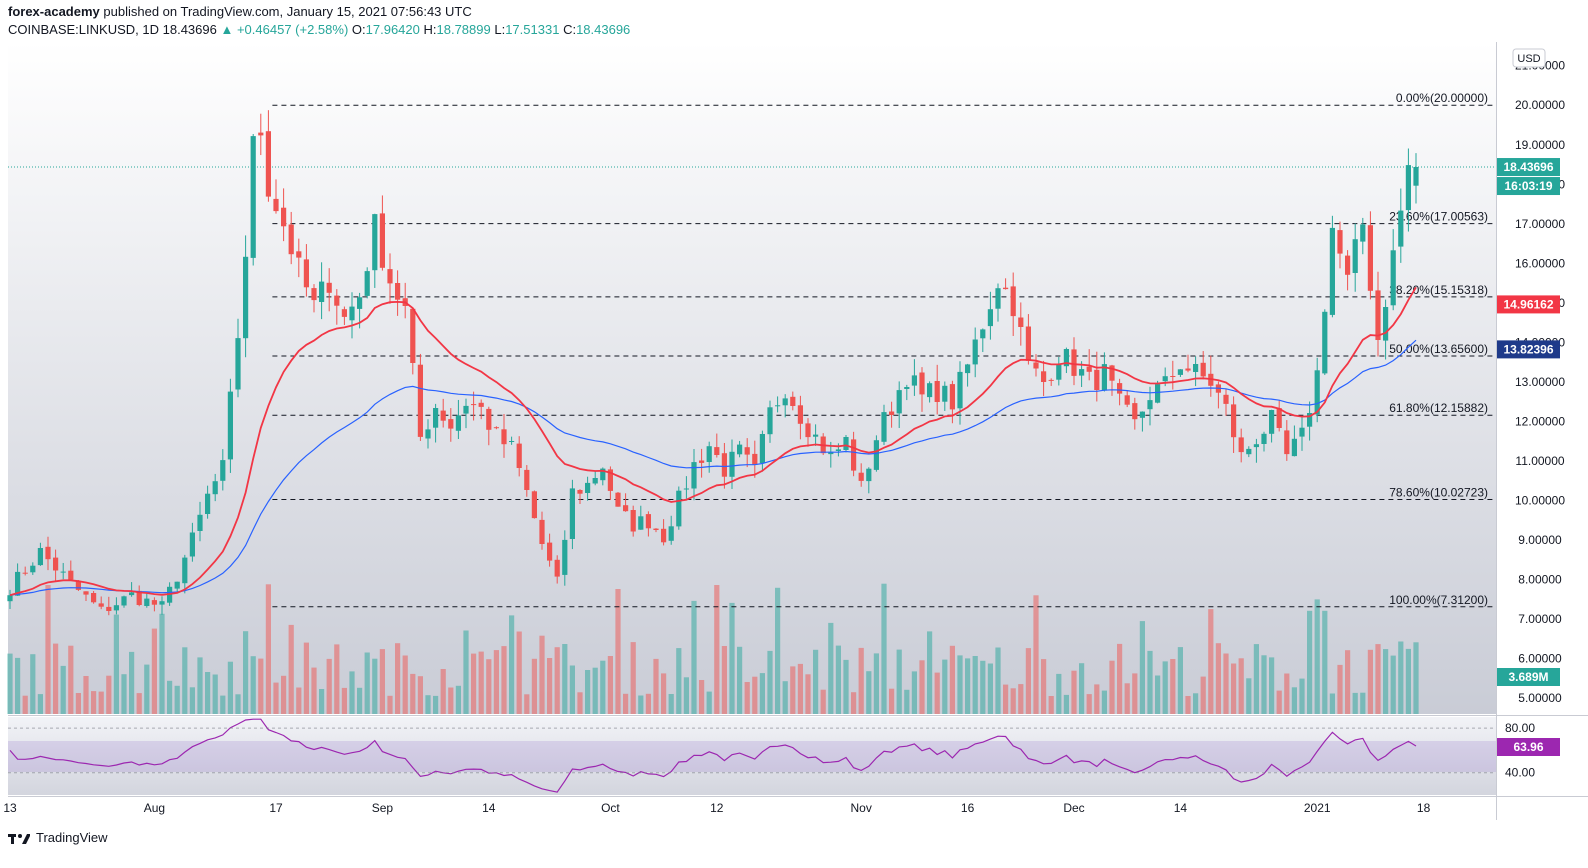 The width and height of the screenshot is (1588, 868). I want to click on price-change: ▲ +0.46457 (+2.58%), so click(284, 29).